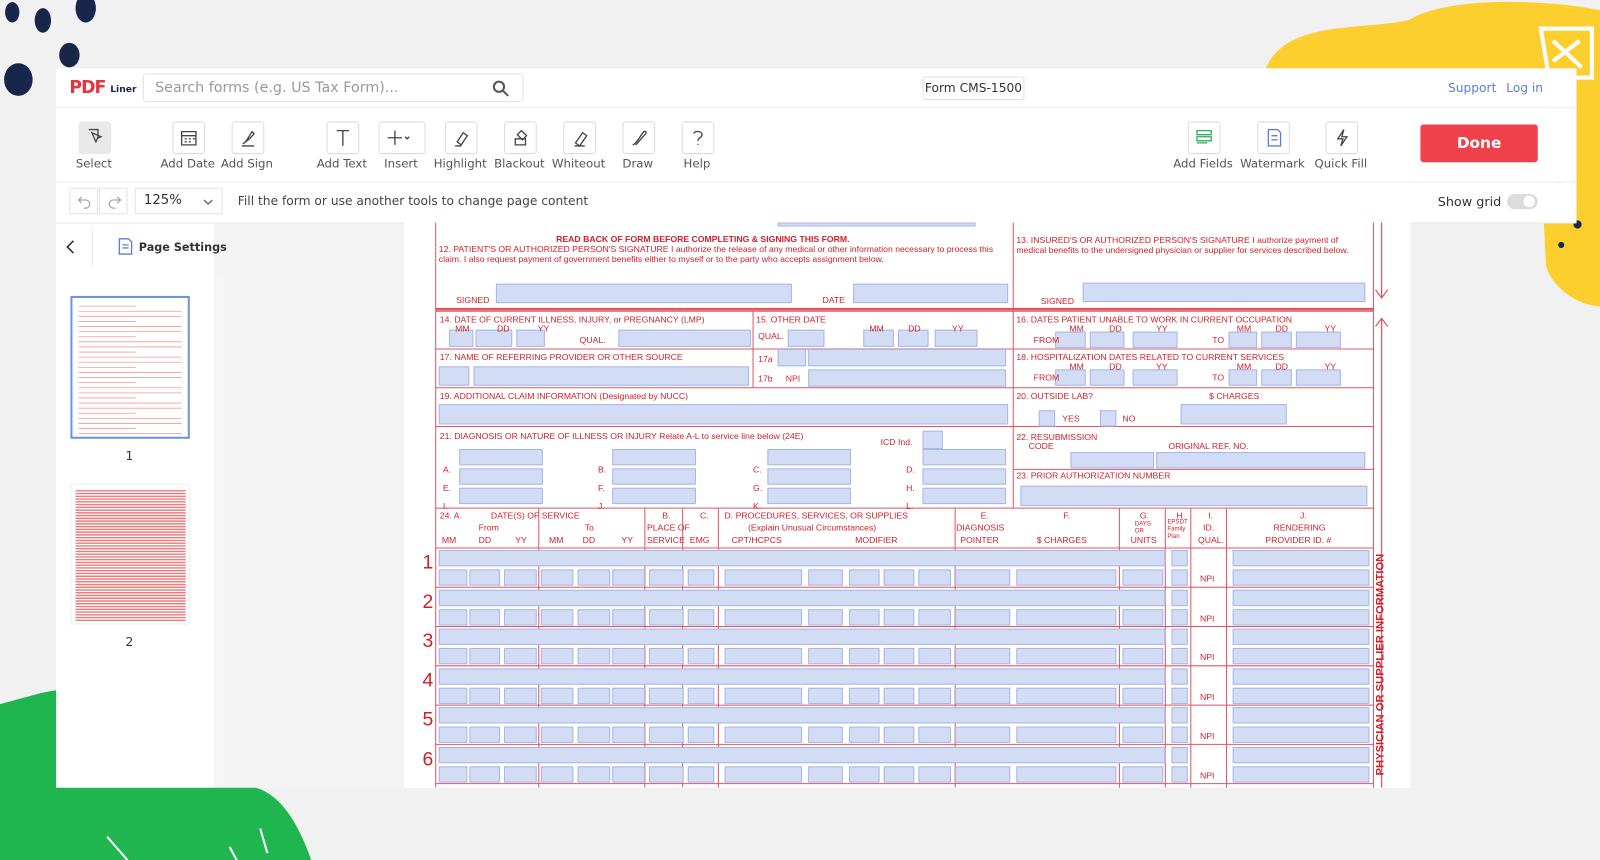  What do you see at coordinates (578, 163) in the screenshot?
I see `tool-label: Whiteout` at bounding box center [578, 163].